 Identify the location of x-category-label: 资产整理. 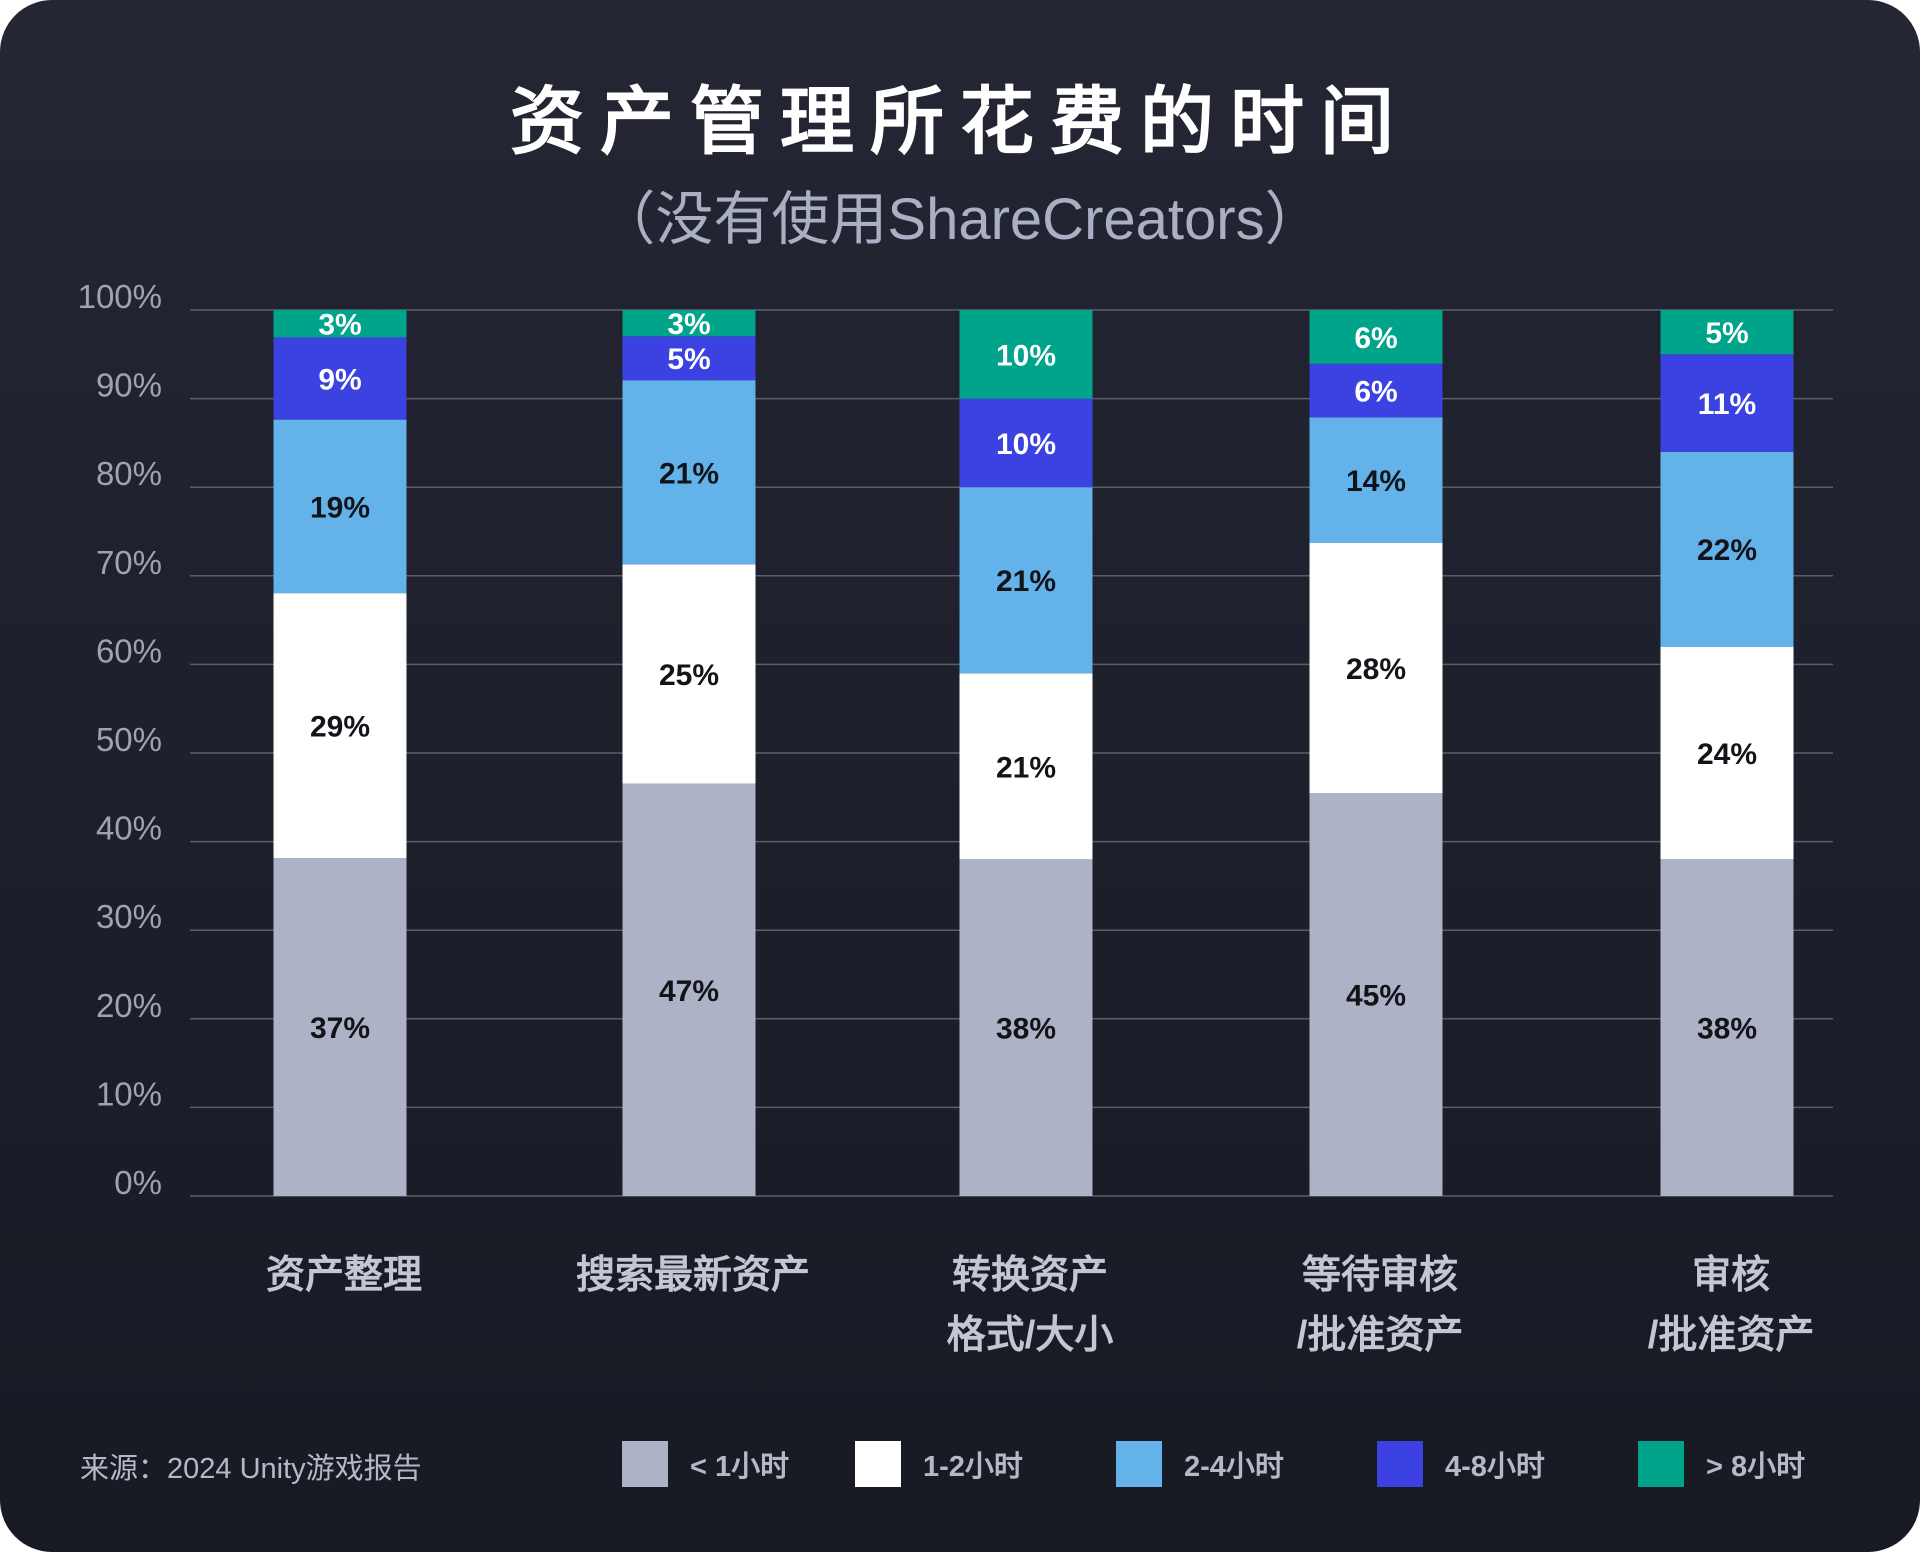
(344, 1275).